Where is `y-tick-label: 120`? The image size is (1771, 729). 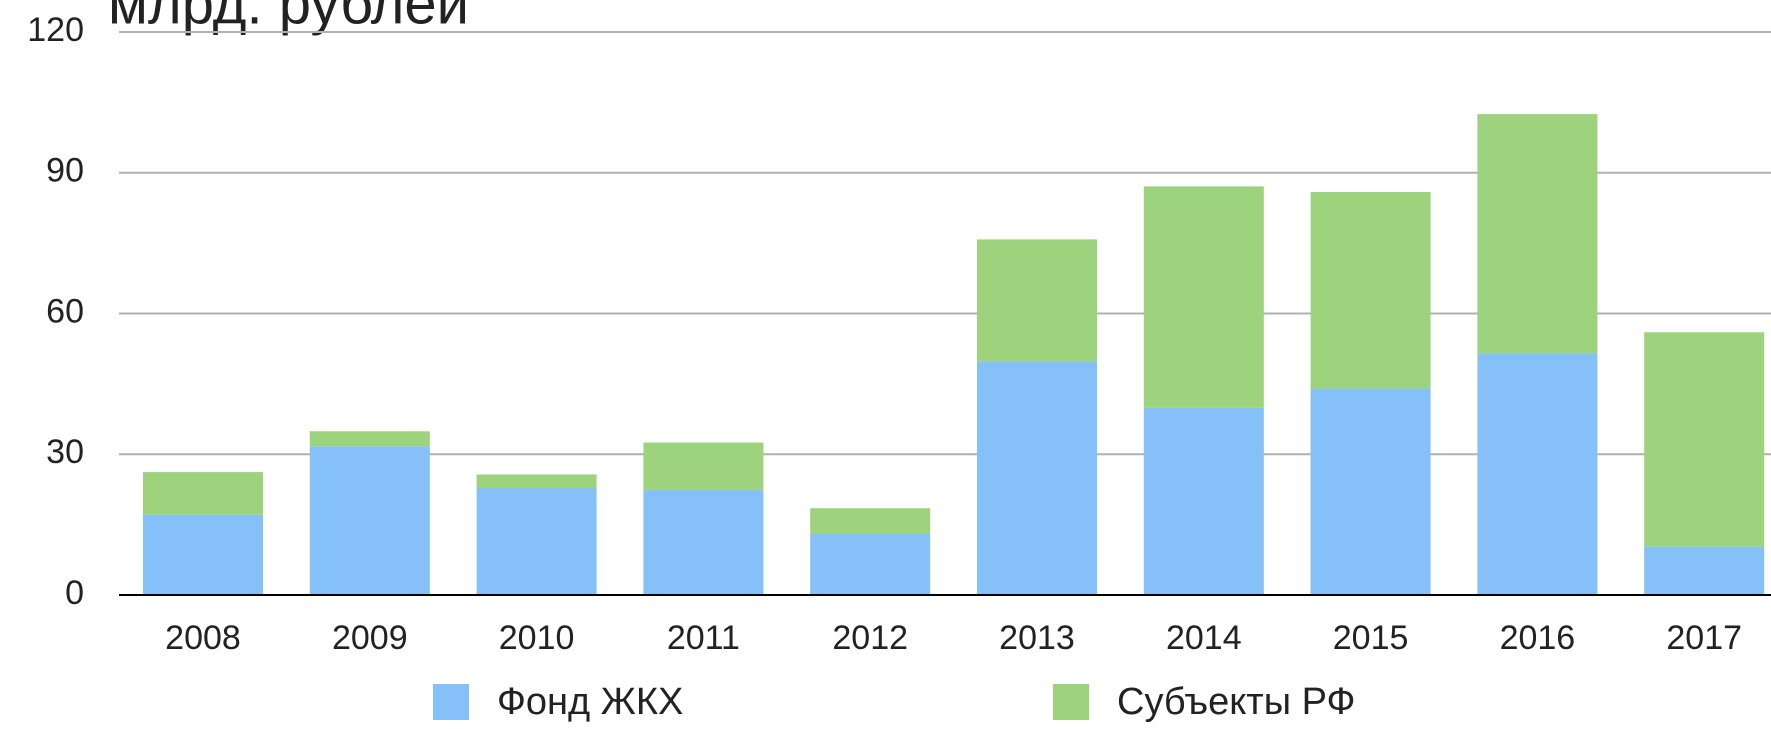
y-tick-label: 120 is located at coordinates (55, 30).